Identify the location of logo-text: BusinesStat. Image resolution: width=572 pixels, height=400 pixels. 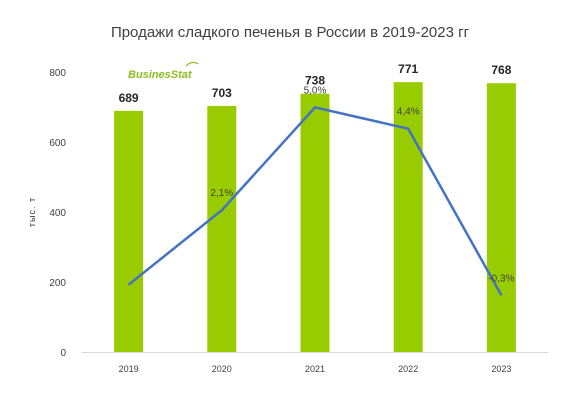
(160, 75).